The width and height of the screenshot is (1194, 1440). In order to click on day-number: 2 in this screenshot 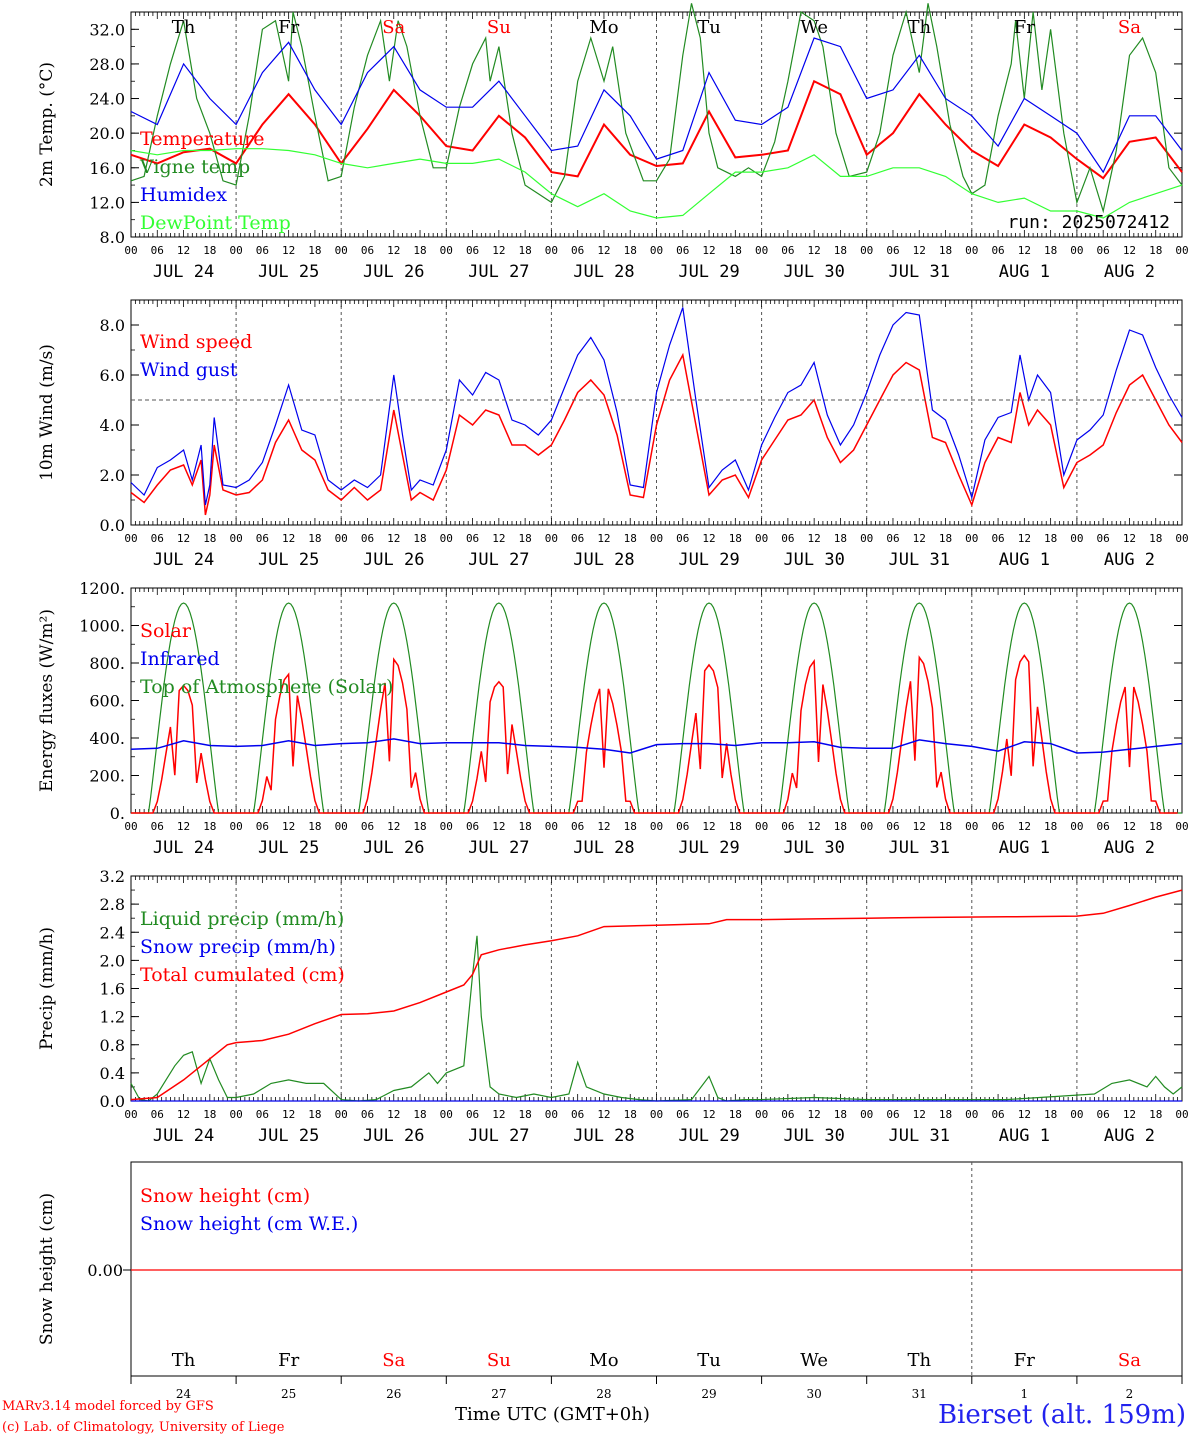, I will do `click(1130, 1394)`.